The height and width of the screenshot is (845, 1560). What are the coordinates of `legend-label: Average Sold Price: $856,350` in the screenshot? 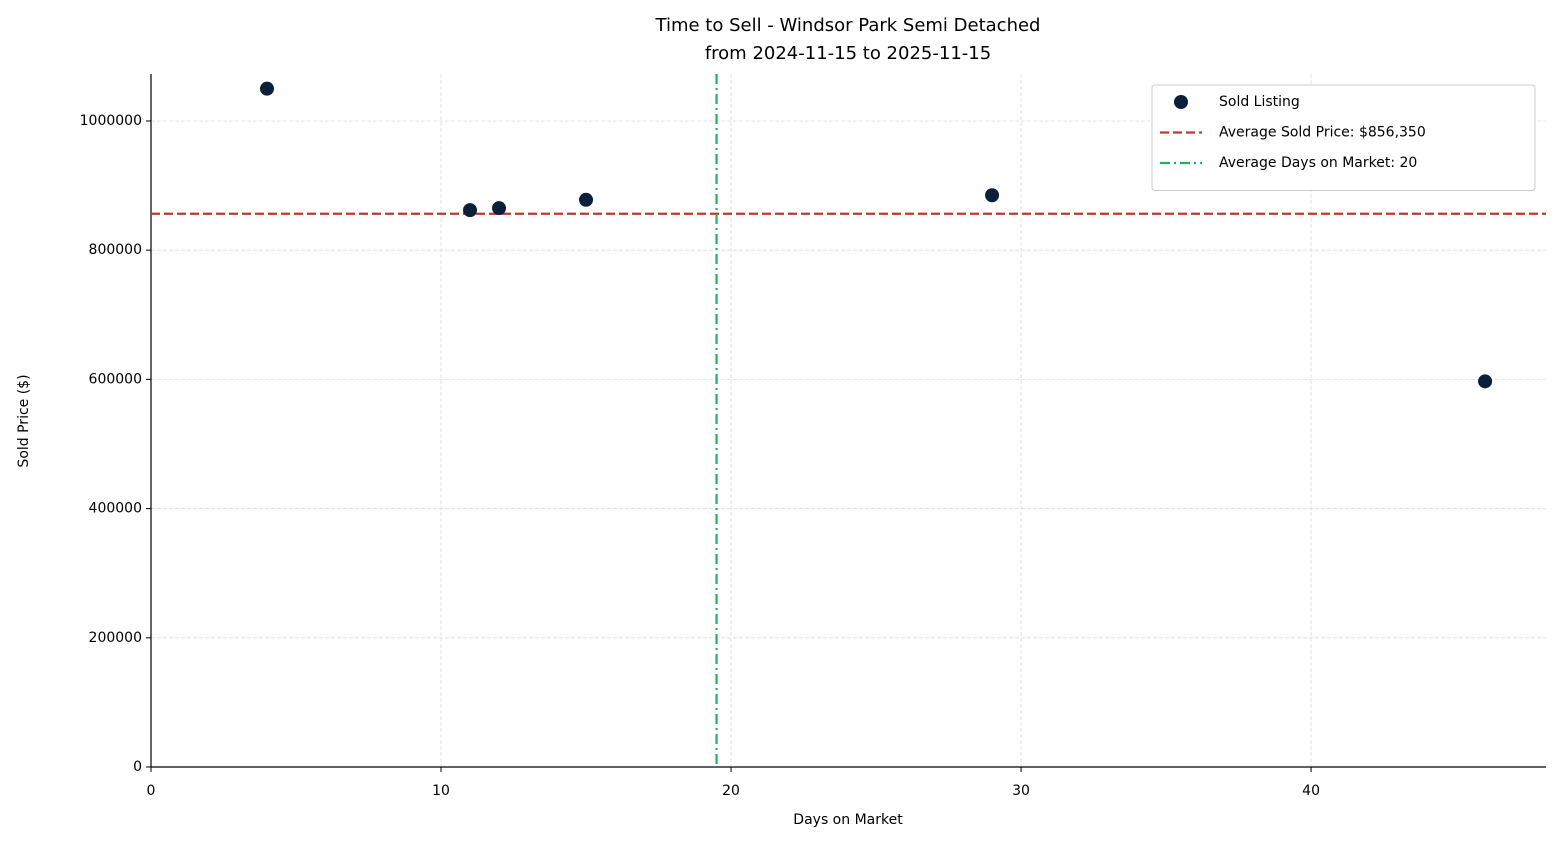 It's located at (1322, 133).